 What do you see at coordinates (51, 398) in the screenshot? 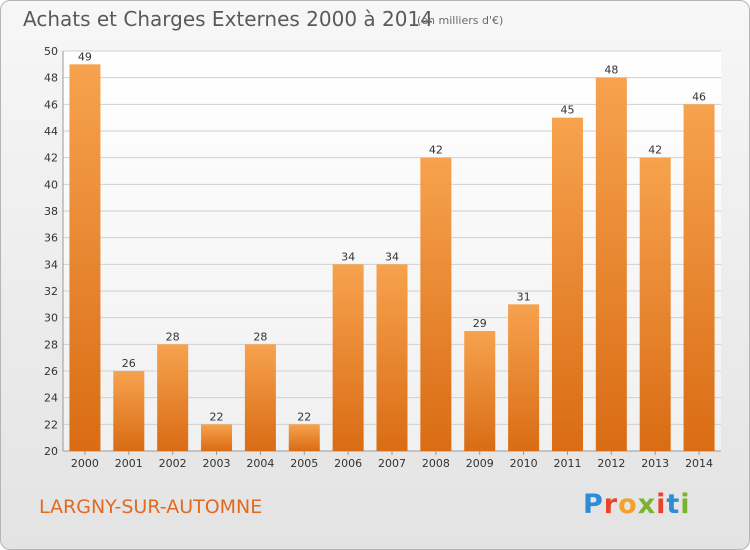
I see `y-tick-label: 24` at bounding box center [51, 398].